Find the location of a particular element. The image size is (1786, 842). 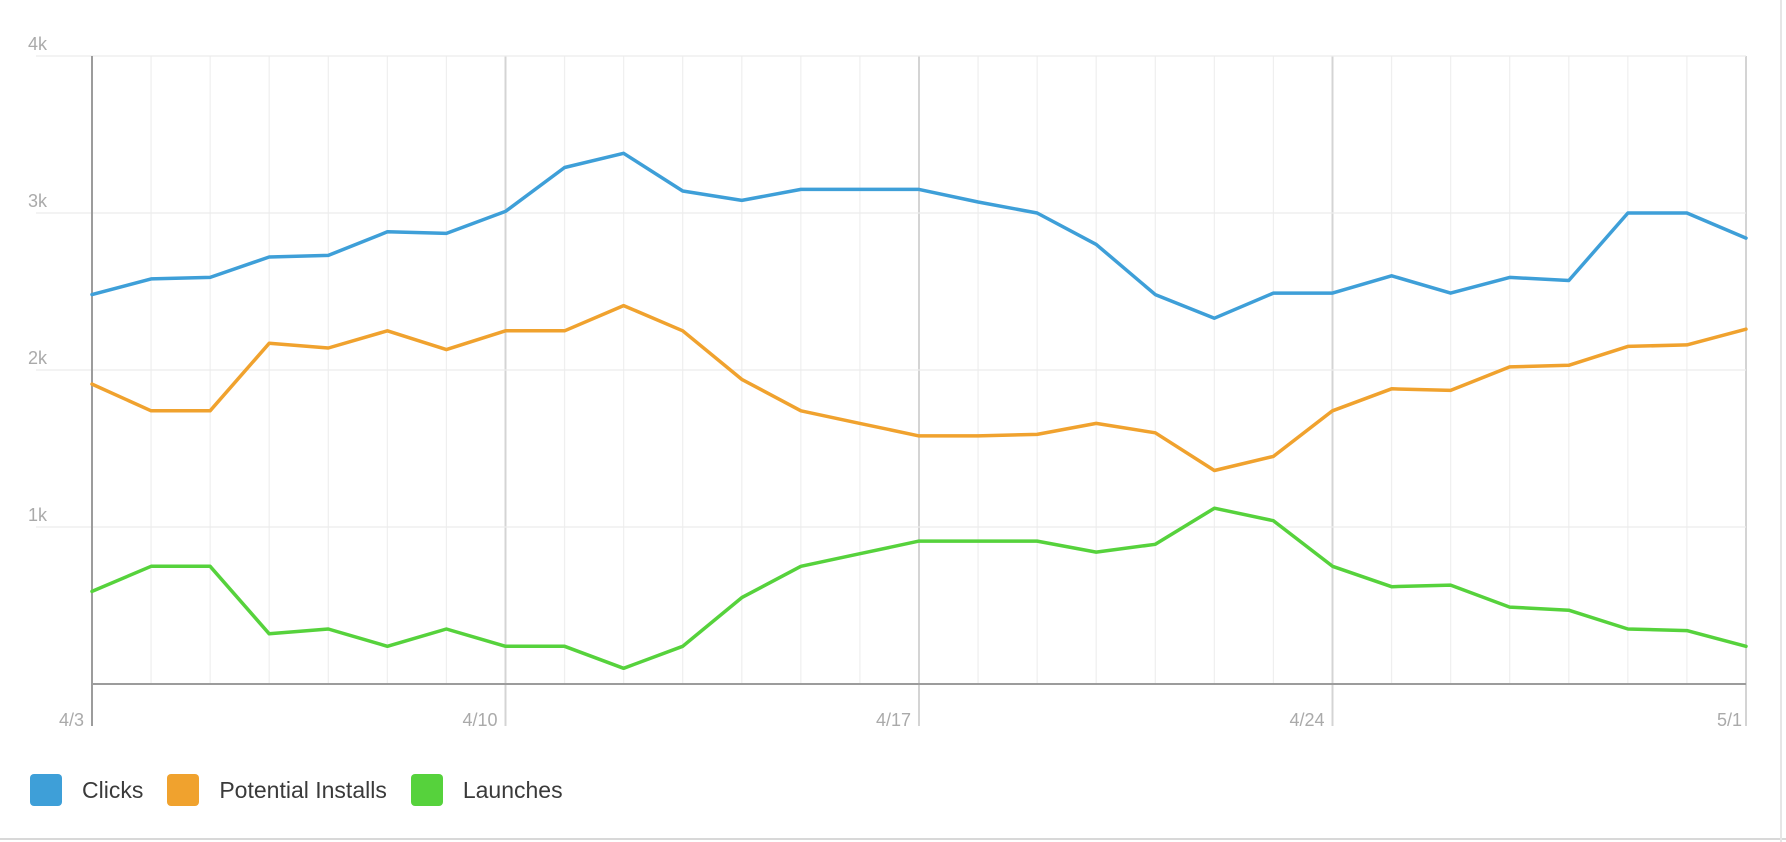

y-tick-label: 3k is located at coordinates (38, 201).